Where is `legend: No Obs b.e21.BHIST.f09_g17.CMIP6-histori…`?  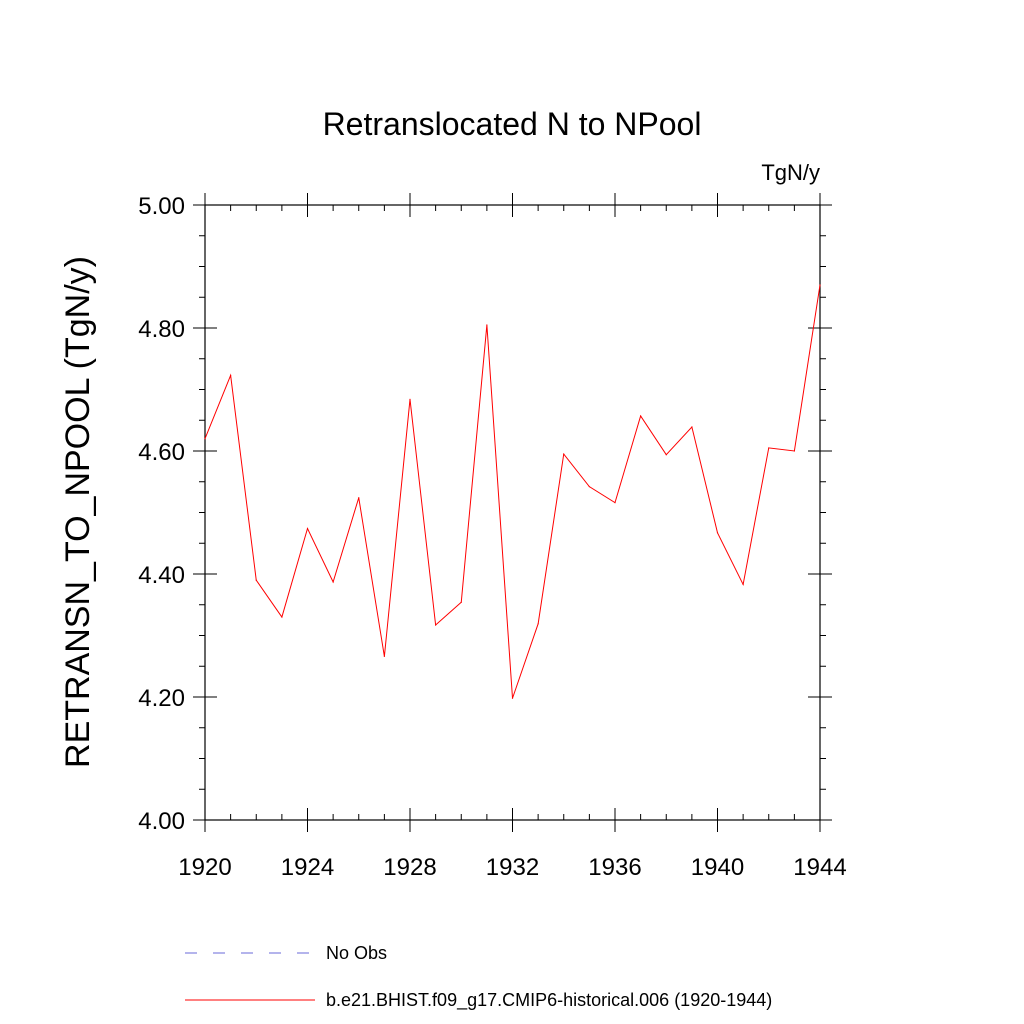 legend: No Obs b.e21.BHIST.f09_g17.CMIP6-histori… is located at coordinates (478, 977).